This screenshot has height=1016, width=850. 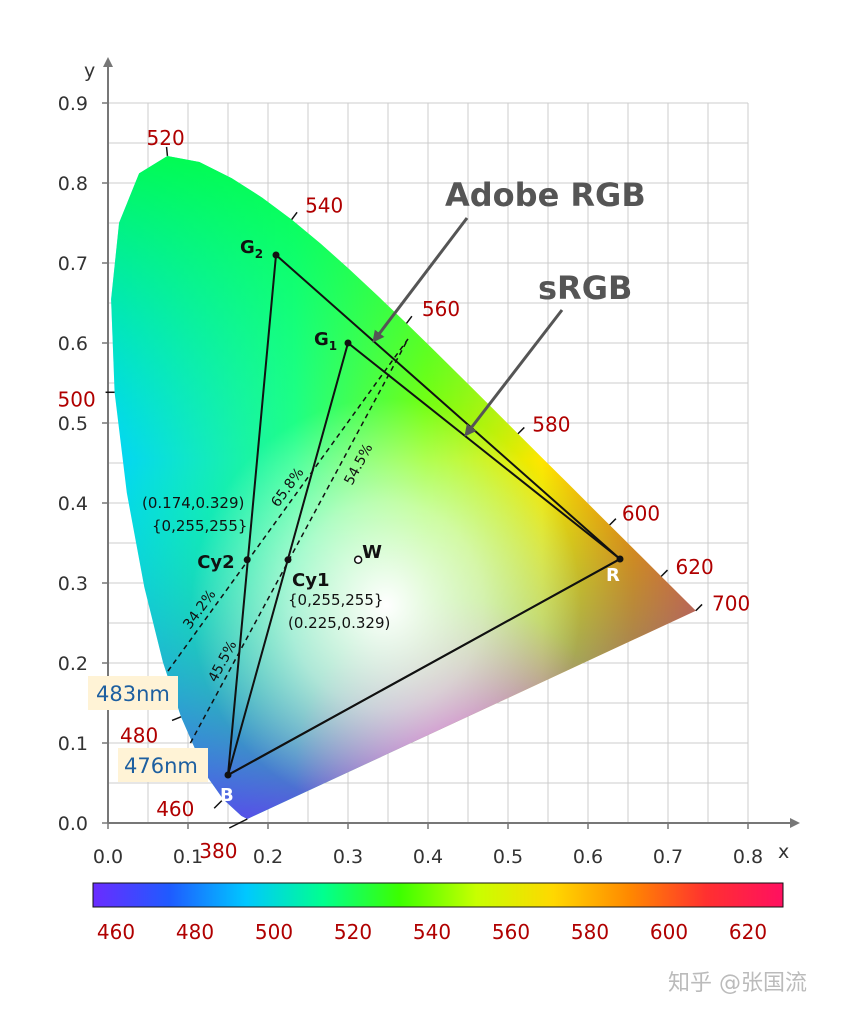 I want to click on cy1-coord-text: (0.225,0.329), so click(x=339, y=623).